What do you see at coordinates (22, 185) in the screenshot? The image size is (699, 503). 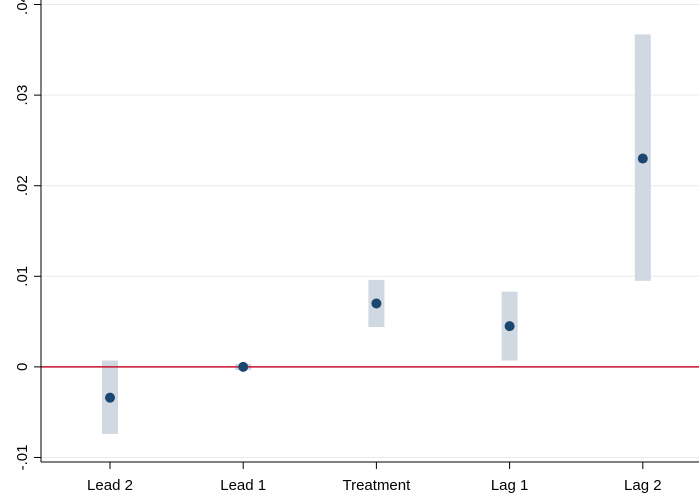 I see `y-tick-label: .02` at bounding box center [22, 185].